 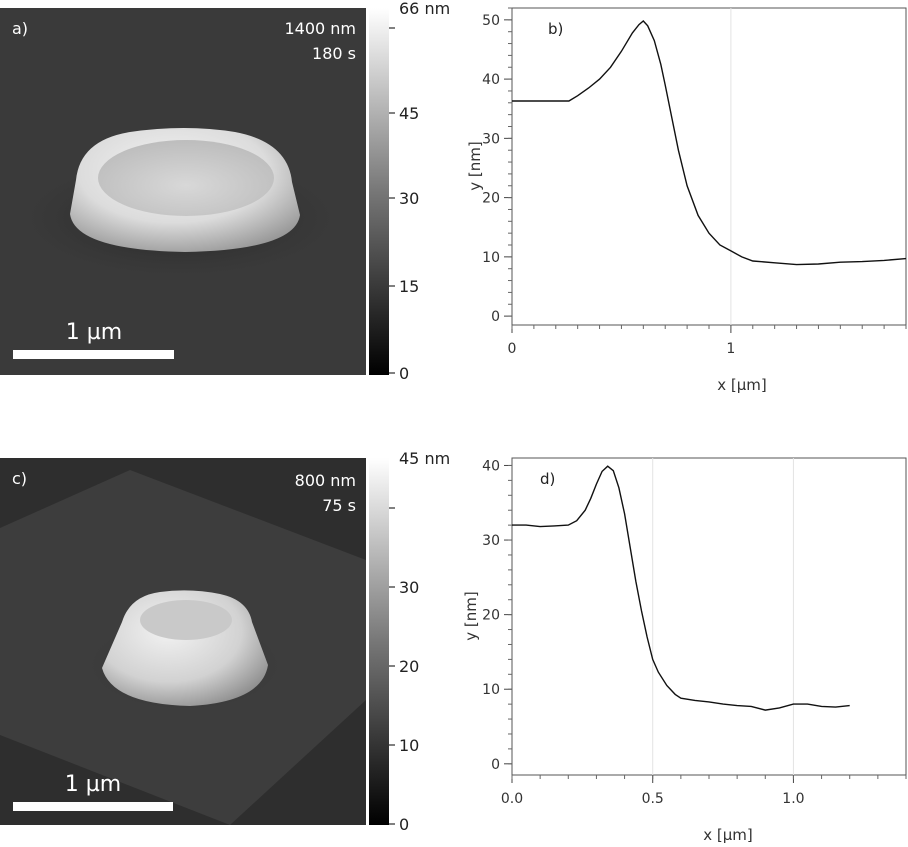 What do you see at coordinates (409, 666) in the screenshot?
I see `colorbar-tick-label-c: 20` at bounding box center [409, 666].